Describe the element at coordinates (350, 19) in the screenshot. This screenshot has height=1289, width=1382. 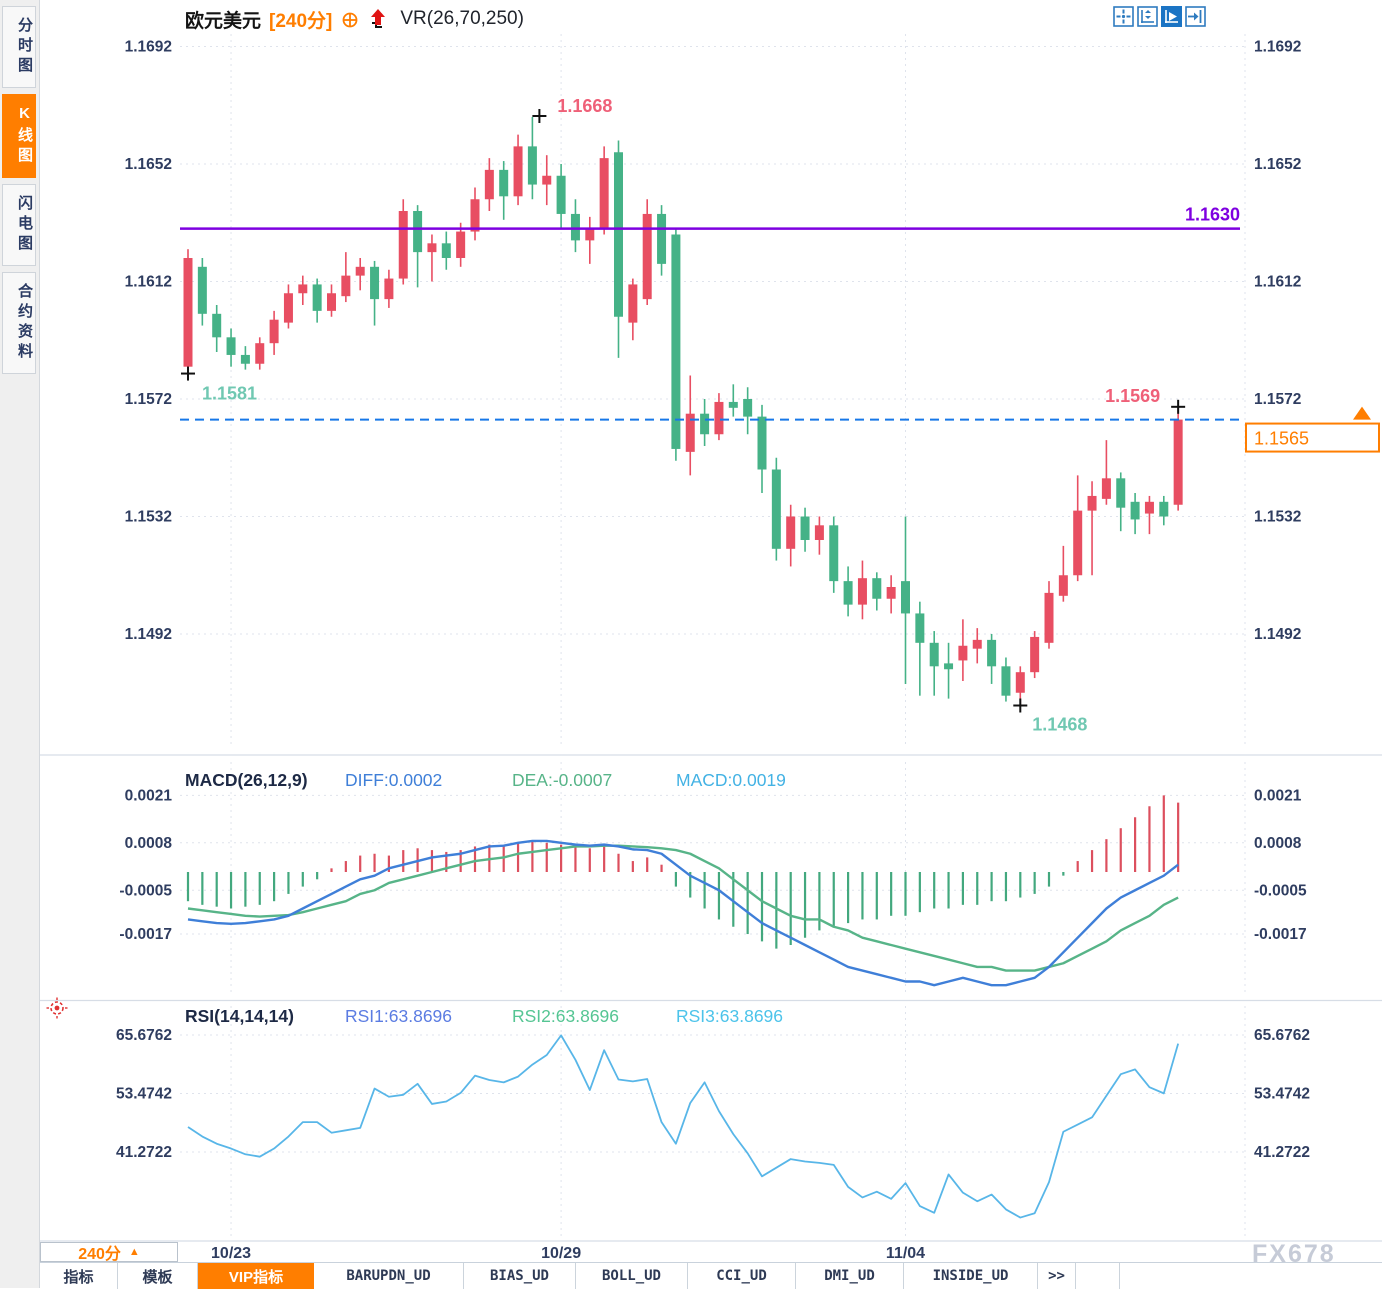
I see `add-indicator-icon` at that location.